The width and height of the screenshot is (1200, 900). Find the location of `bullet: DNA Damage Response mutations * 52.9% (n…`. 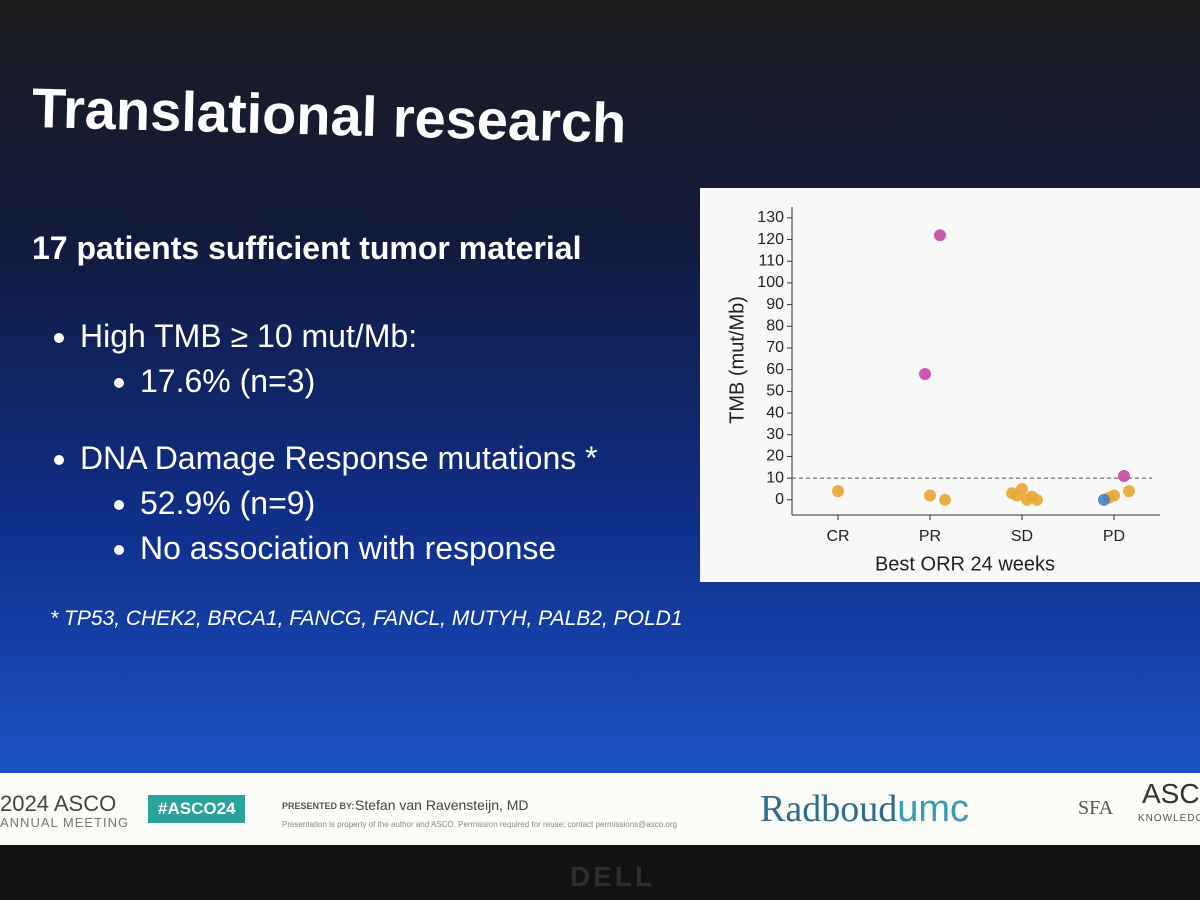

bullet: DNA Damage Response mutations * 52.9% (n… is located at coordinates (339, 503).